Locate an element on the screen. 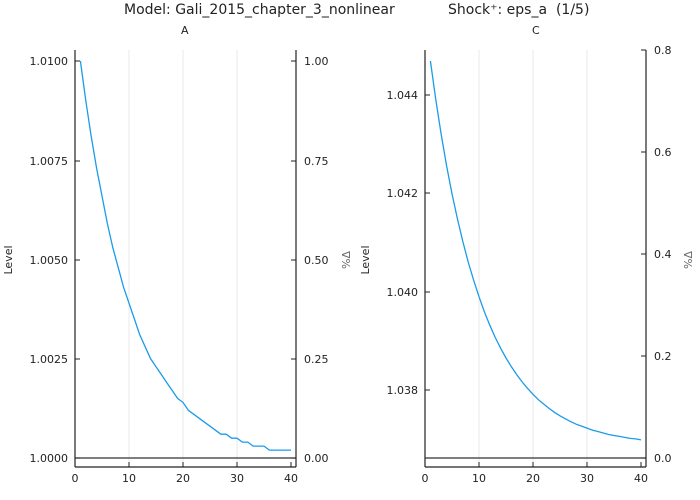 The width and height of the screenshot is (700, 500). y-tick-label-right: 0.6 is located at coordinates (663, 152).